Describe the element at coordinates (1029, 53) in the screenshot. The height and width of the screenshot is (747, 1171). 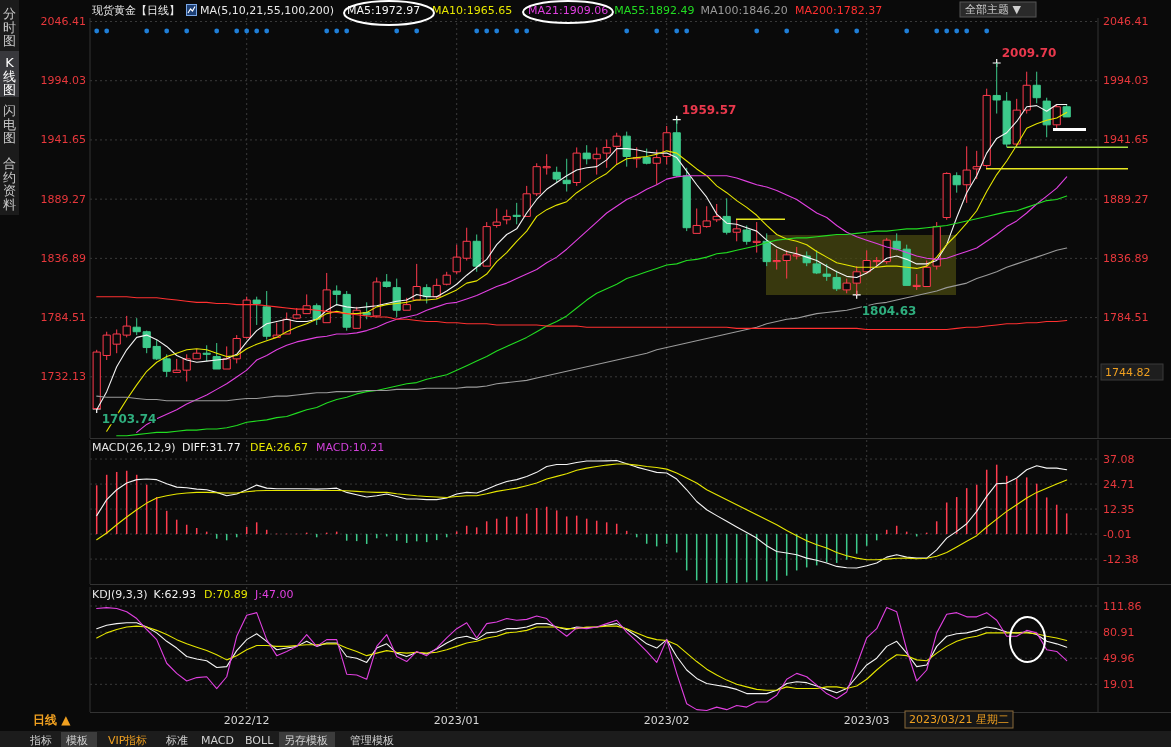
I see `annotation: 2009.70` at that location.